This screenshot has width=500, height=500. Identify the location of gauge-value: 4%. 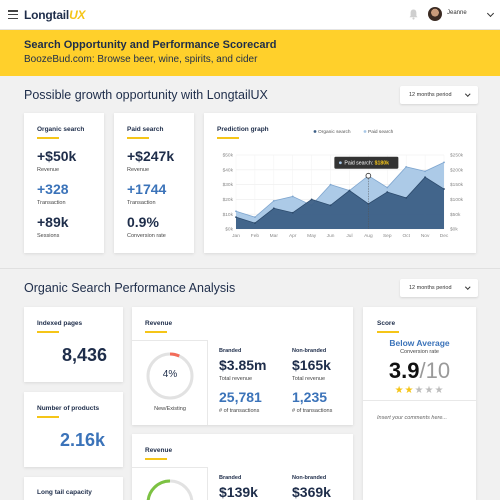
(170, 374).